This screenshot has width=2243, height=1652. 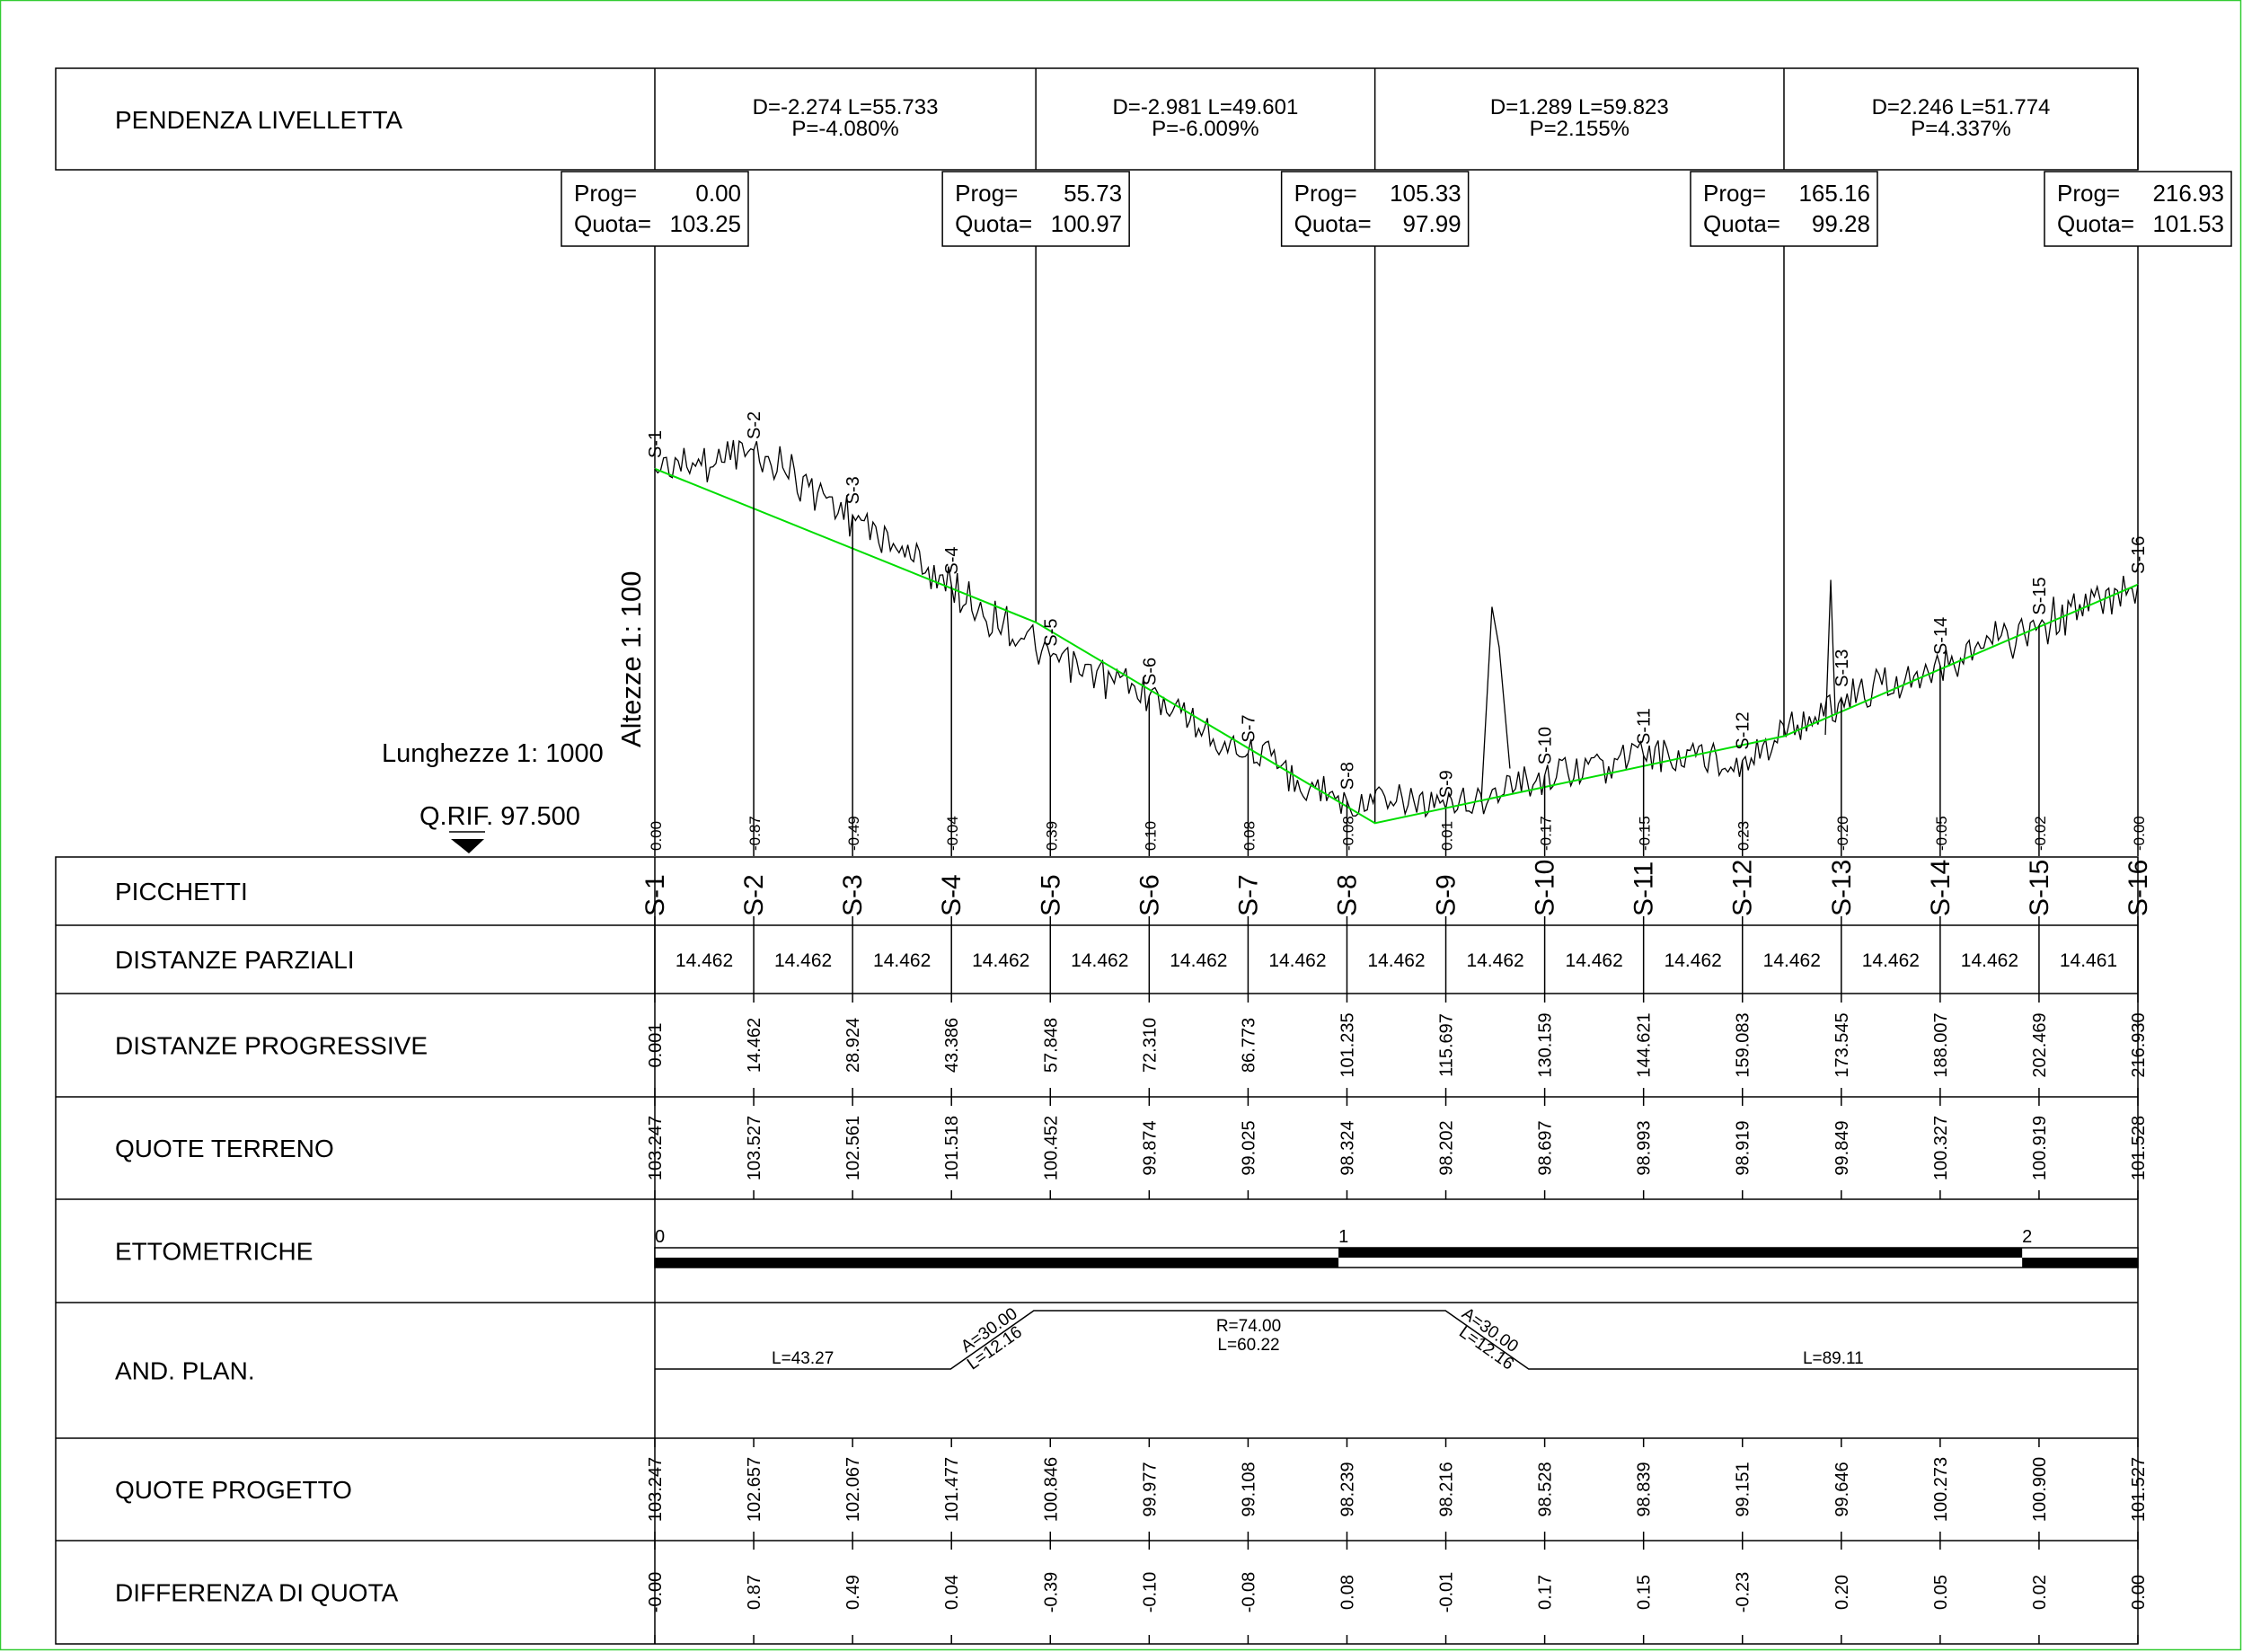 I want to click on value-differences: 0.02, so click(x=2040, y=1592).